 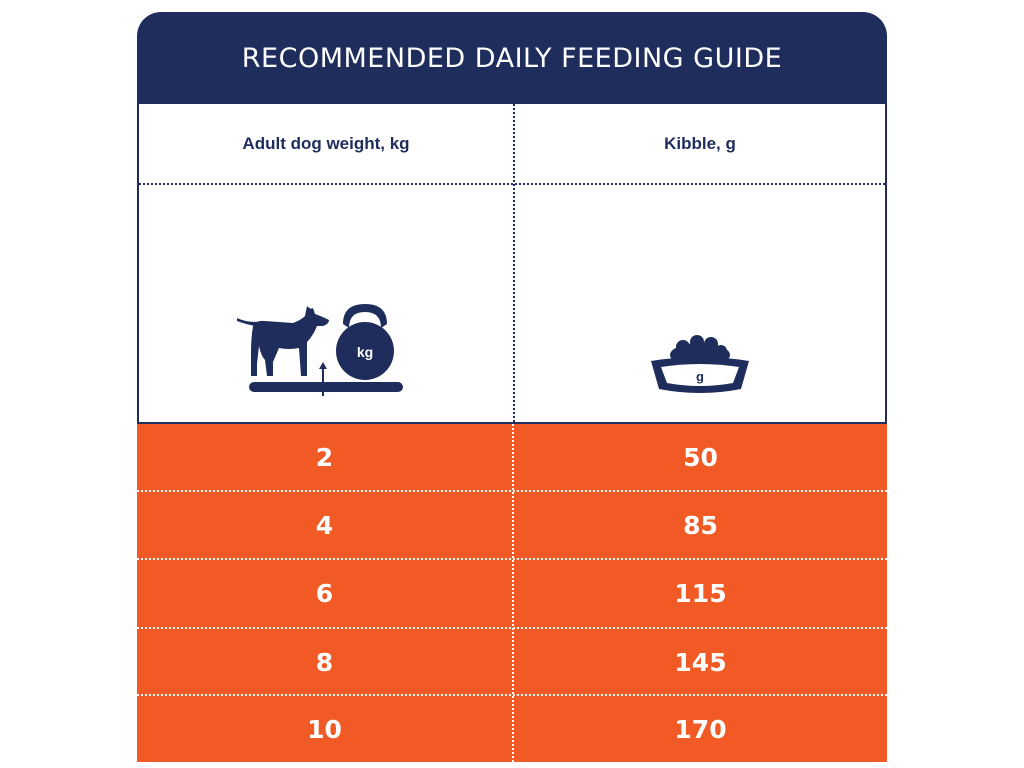 What do you see at coordinates (700, 662) in the screenshot?
I see `kibble-cell: 145` at bounding box center [700, 662].